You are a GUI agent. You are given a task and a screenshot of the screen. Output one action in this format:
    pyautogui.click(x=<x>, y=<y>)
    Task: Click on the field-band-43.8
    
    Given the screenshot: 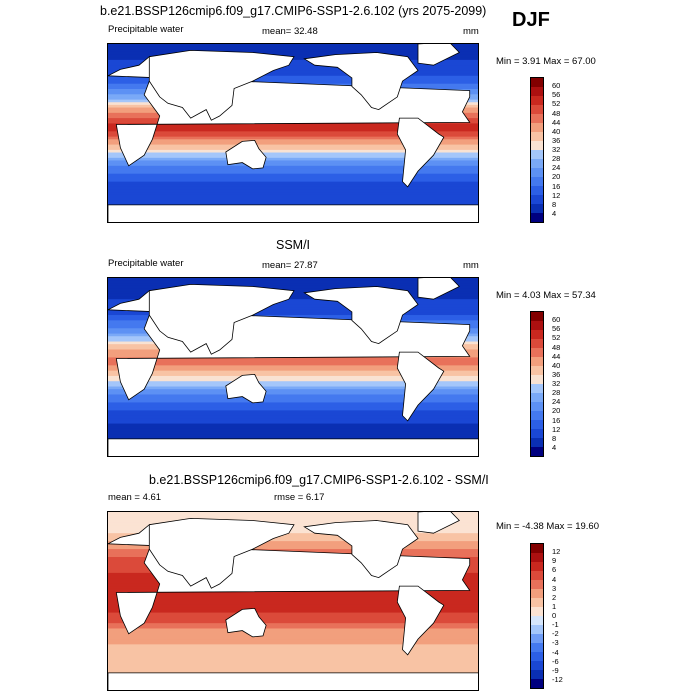 What is the action you would take?
    pyautogui.click(x=293, y=83)
    